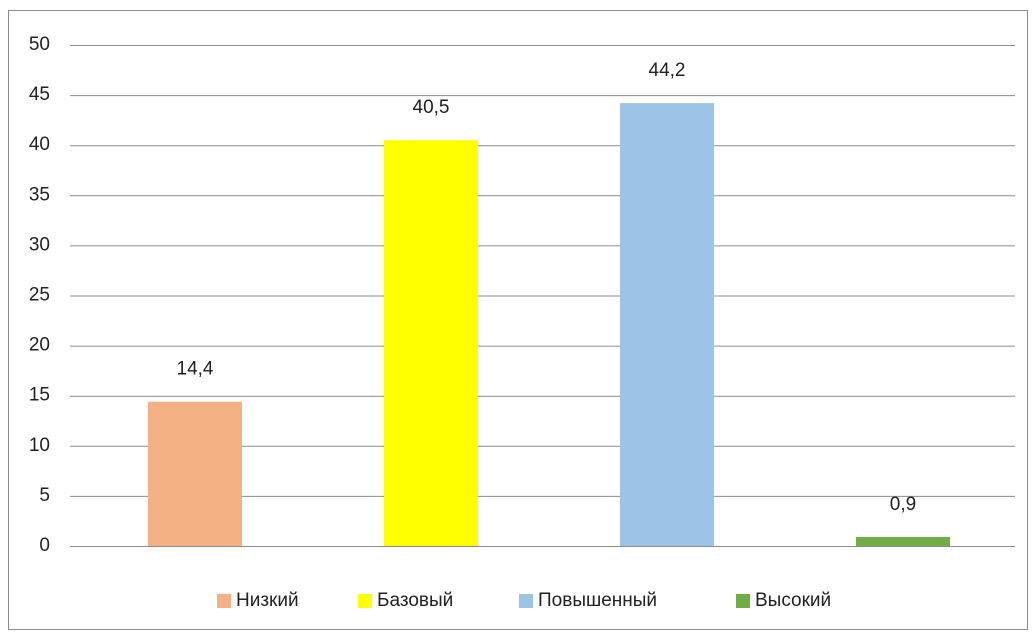 The image size is (1036, 634). What do you see at coordinates (39, 445) in the screenshot?
I see `y-tick-label: 10` at bounding box center [39, 445].